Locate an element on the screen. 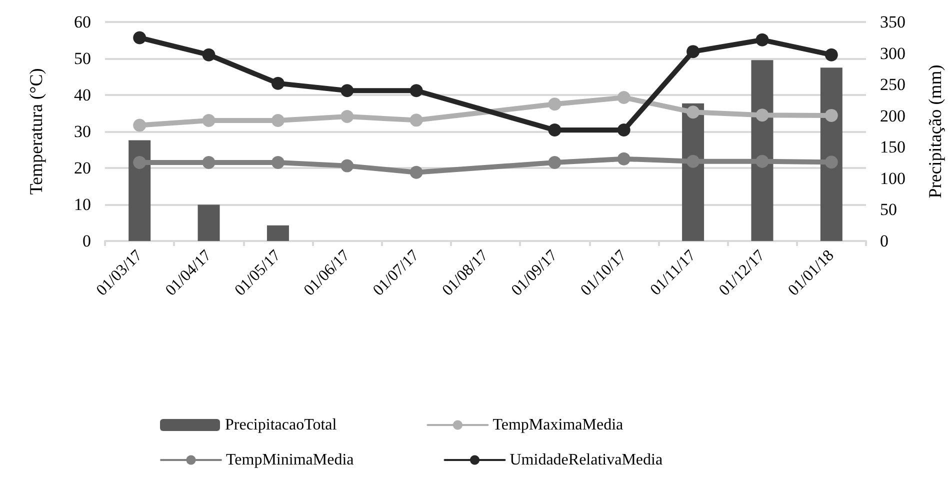  y-tick-label: 60 is located at coordinates (82, 22).